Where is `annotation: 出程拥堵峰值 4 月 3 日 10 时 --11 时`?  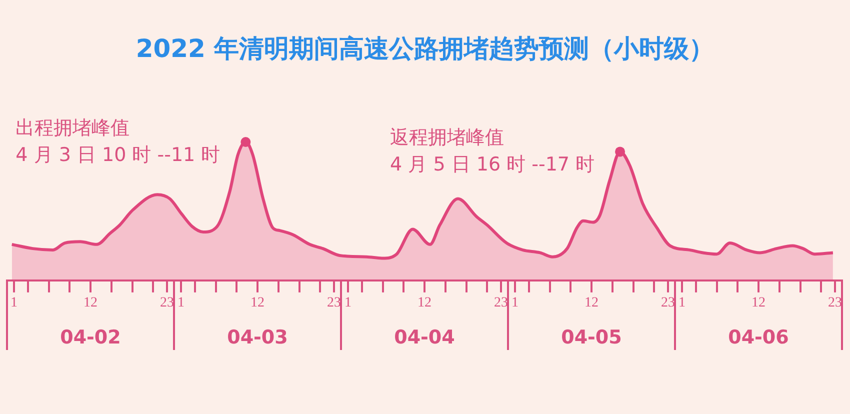 annotation: 出程拥堵峰值 4 月 3 日 10 时 --11 时 is located at coordinates (118, 141).